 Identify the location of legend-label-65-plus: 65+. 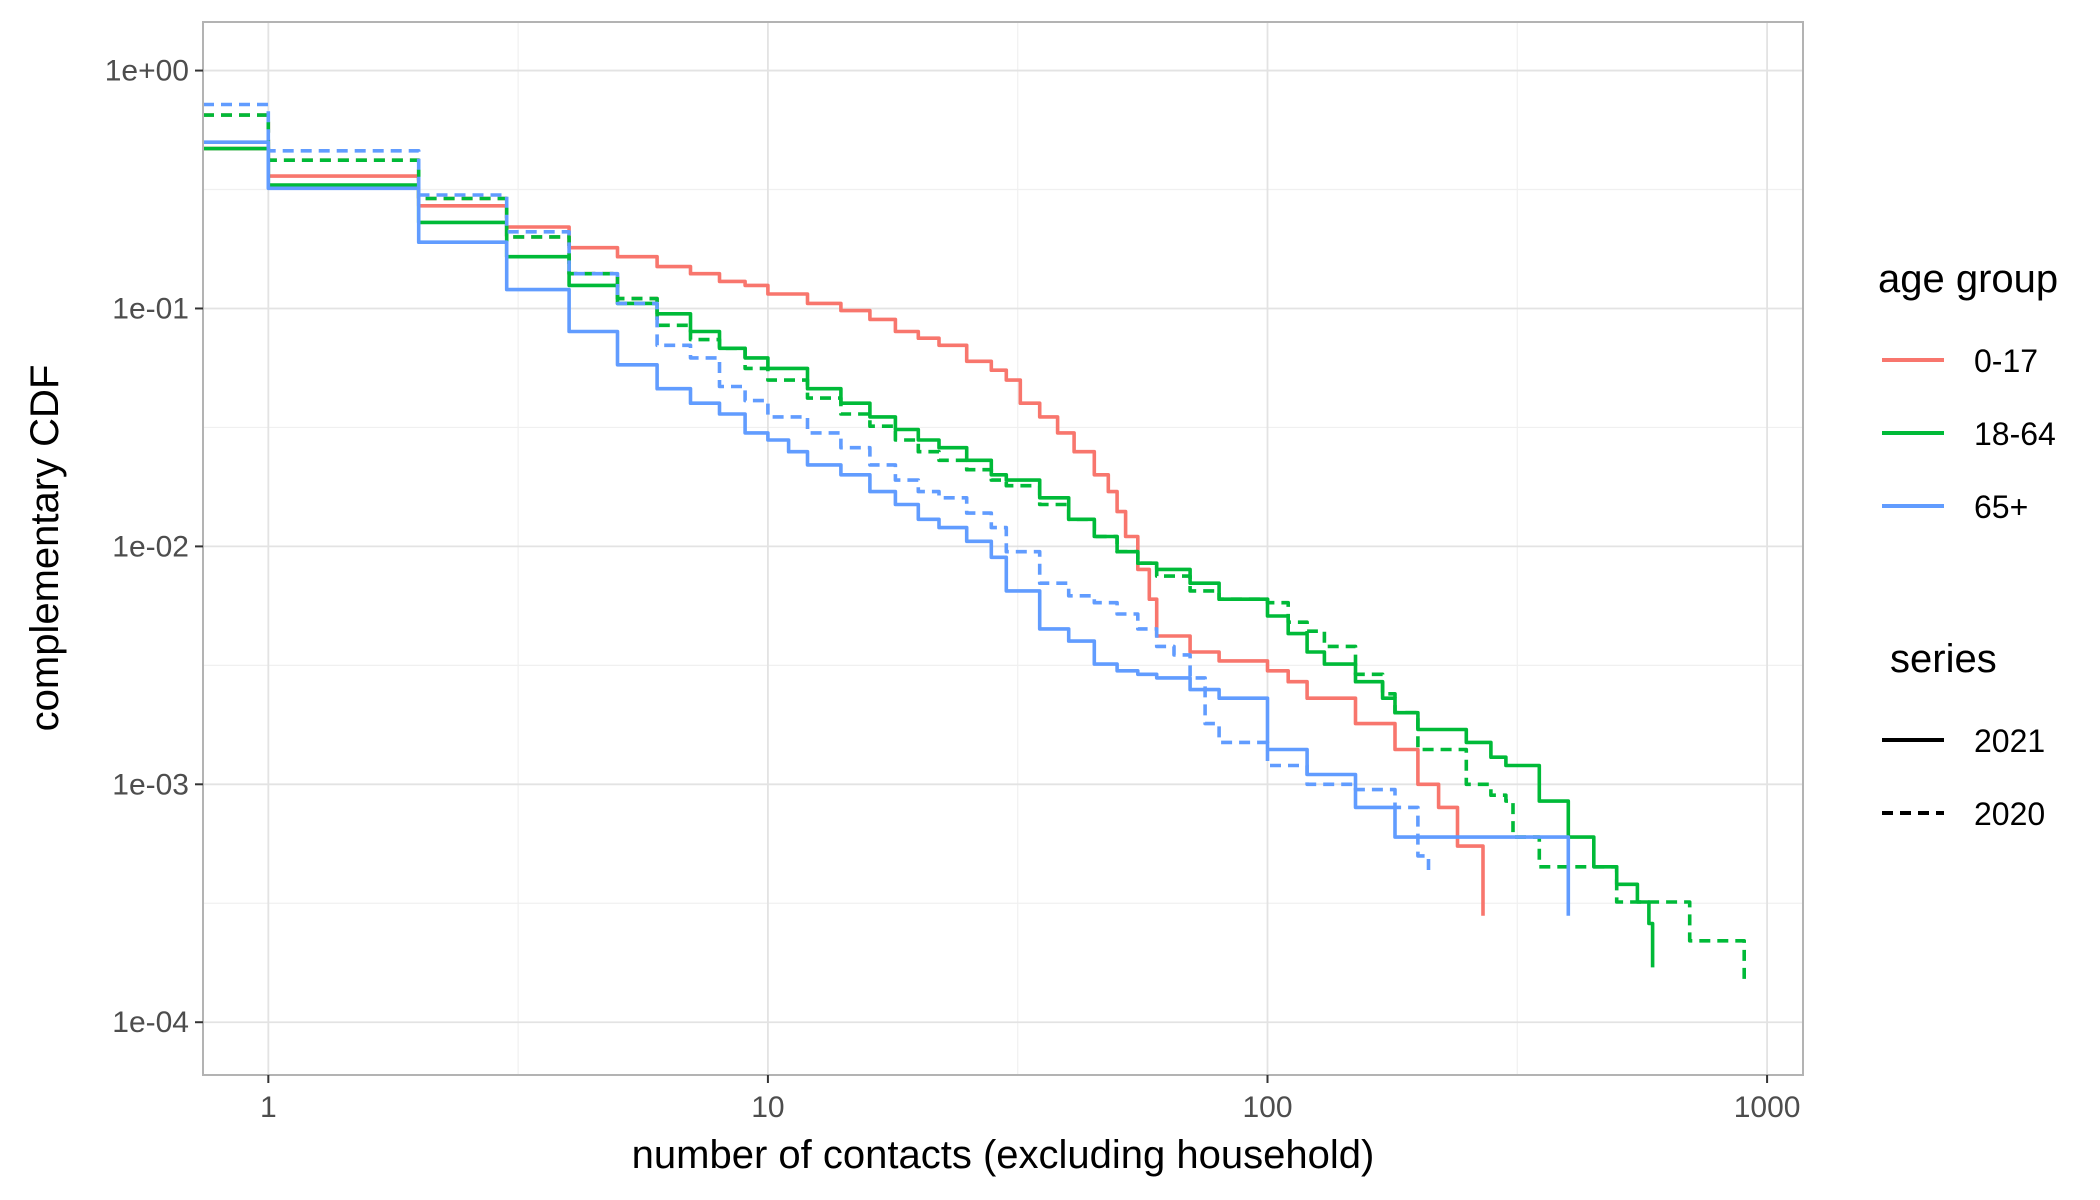
(2001, 507).